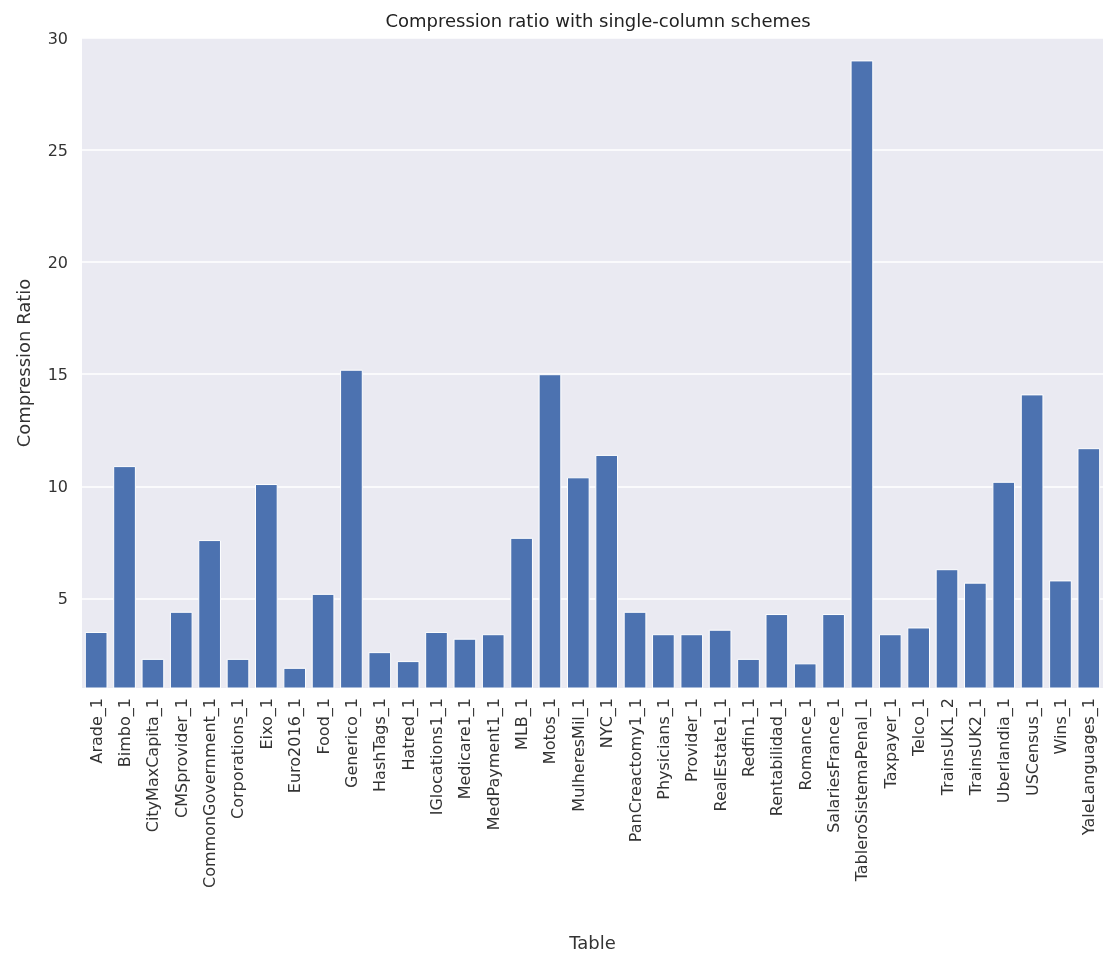  Describe the element at coordinates (947, 747) in the screenshot. I see `x-tick-label: TrainsUK1_2` at that location.